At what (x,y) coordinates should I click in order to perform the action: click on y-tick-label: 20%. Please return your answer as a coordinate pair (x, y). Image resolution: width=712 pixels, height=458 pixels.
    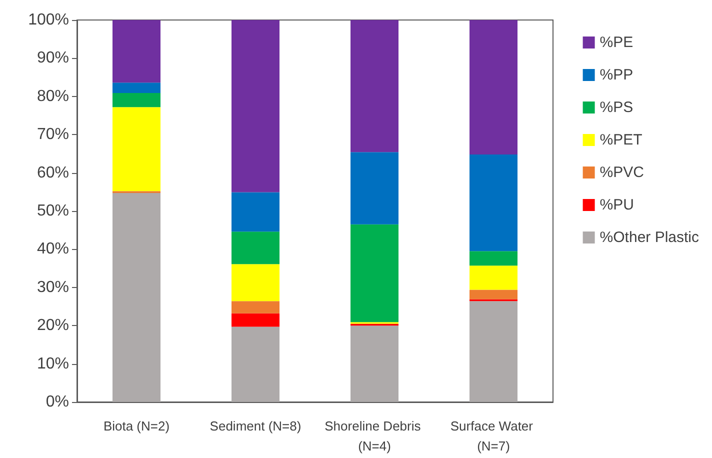
    Looking at the image, I should click on (52, 325).